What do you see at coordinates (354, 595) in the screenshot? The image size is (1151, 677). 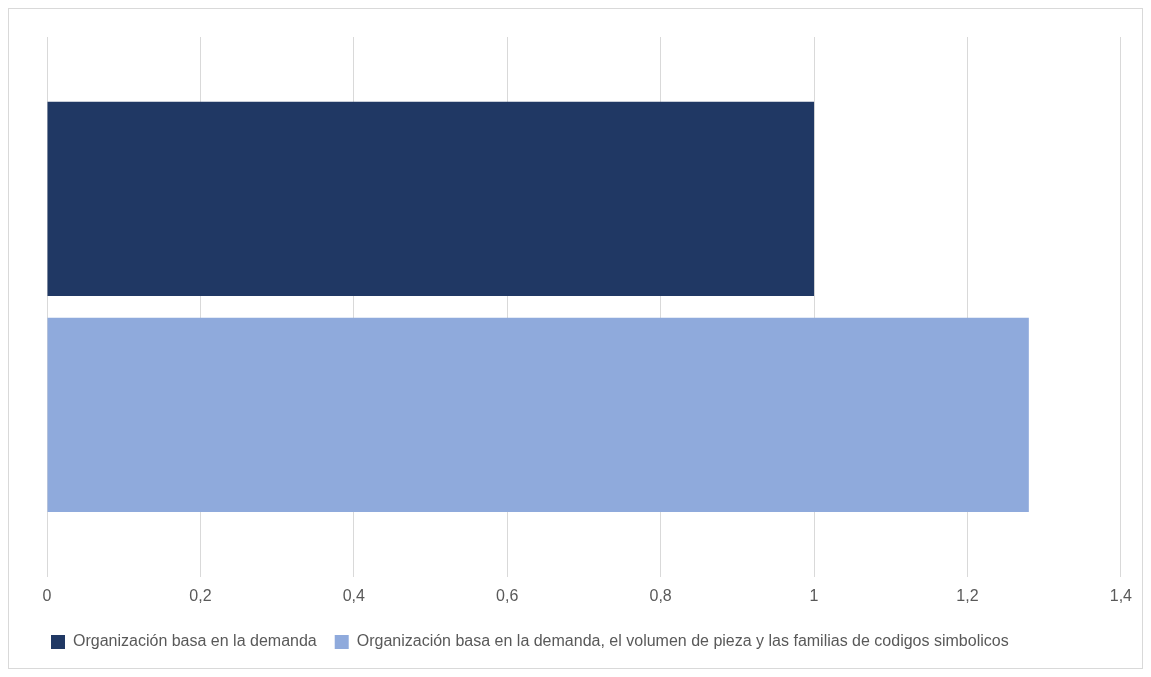 I see `x-tick-label: 0,4` at bounding box center [354, 595].